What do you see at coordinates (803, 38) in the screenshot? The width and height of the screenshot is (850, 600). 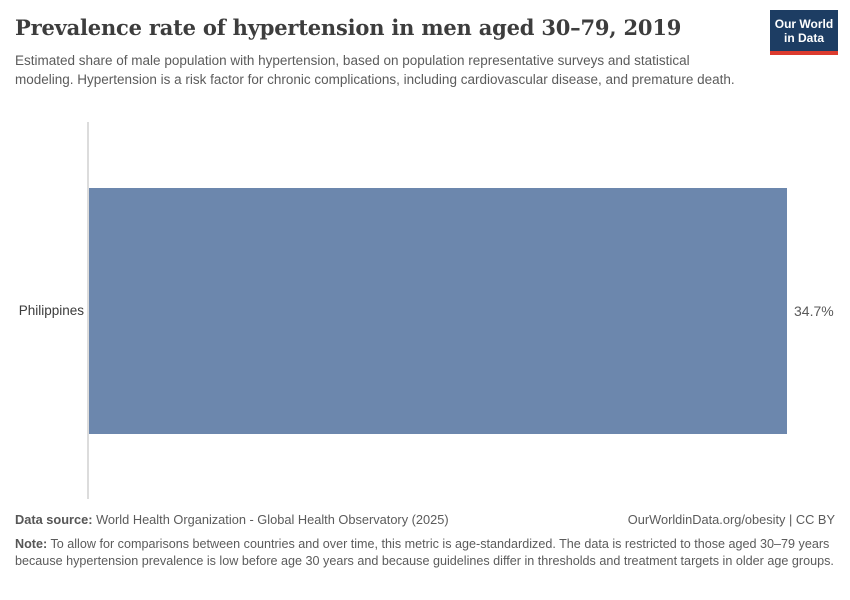 I see `owid-logo-line2: in Data` at bounding box center [803, 38].